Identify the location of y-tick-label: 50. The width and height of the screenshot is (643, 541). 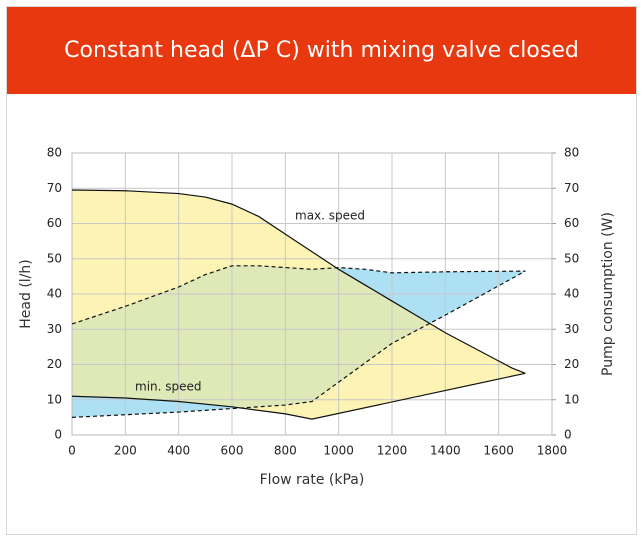
(54, 258).